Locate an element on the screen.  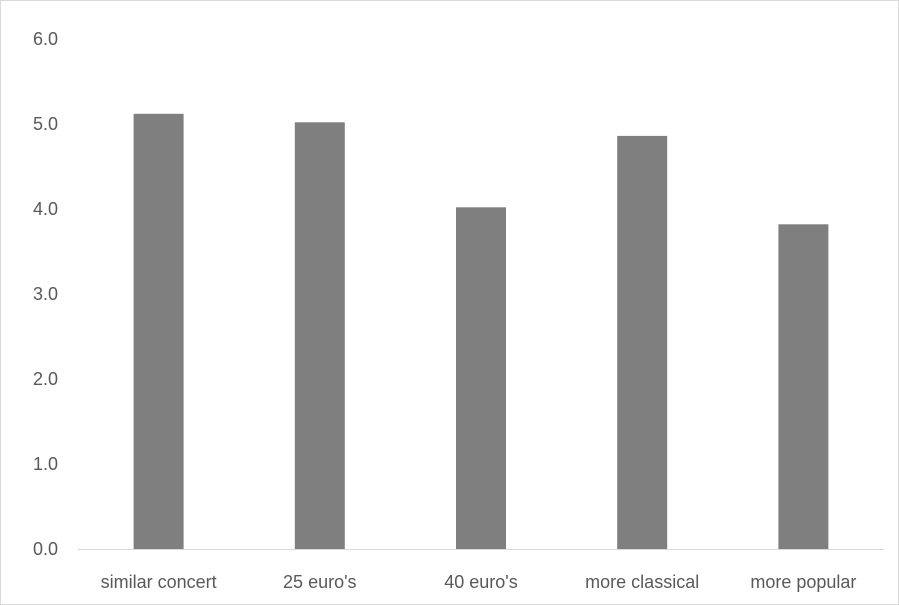
y-tick-label: 2.0 is located at coordinates (45, 379).